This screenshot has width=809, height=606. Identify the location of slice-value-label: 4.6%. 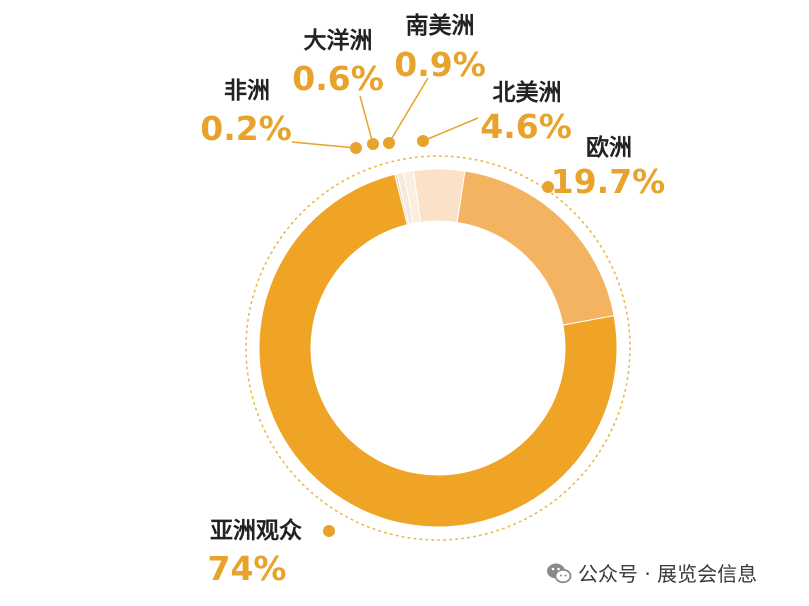
(526, 126).